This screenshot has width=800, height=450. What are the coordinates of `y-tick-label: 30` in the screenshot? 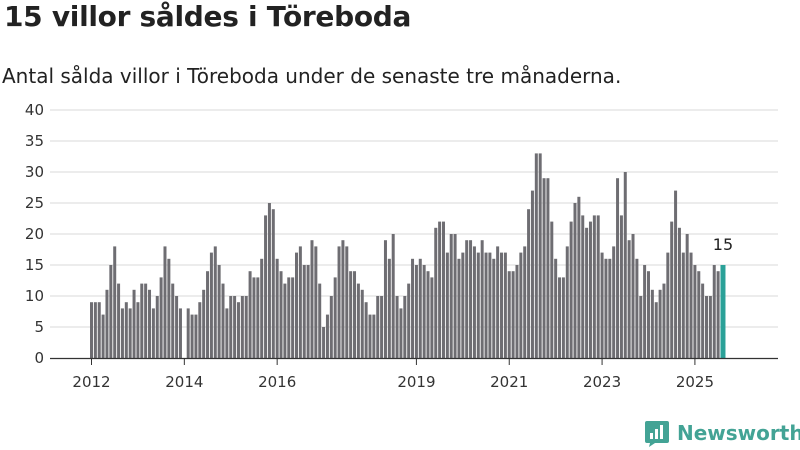 It's located at (34, 172).